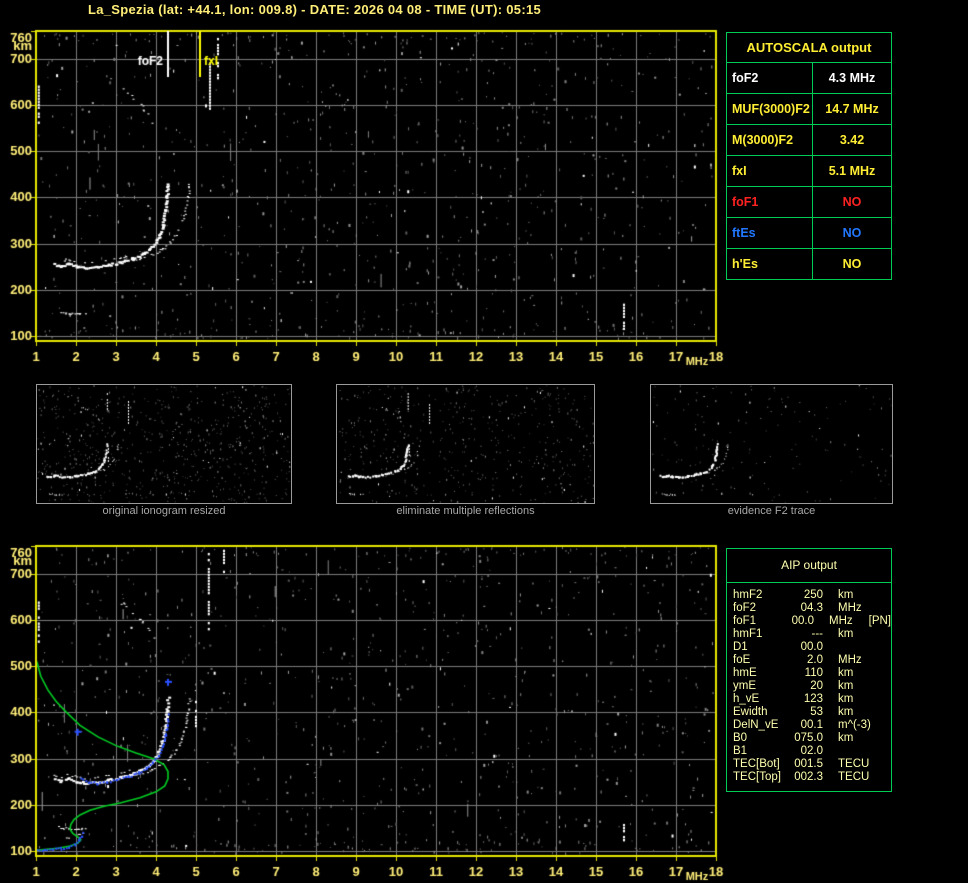 Image resolution: width=968 pixels, height=883 pixels. I want to click on aip-row-value: 20, so click(816, 686).